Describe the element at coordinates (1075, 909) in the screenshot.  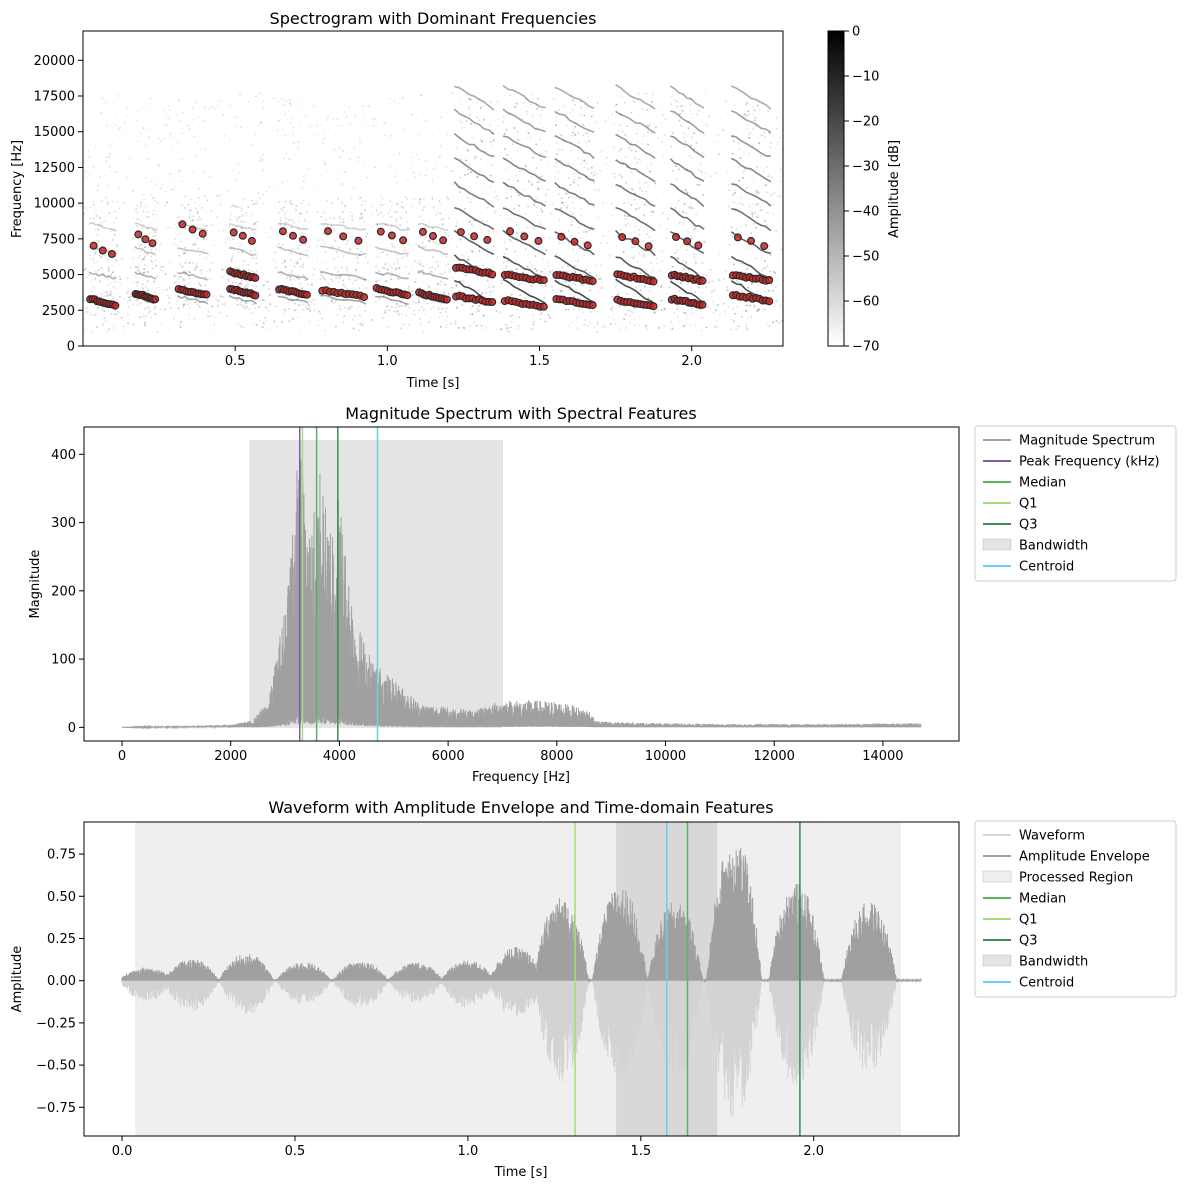
I see `waveform-legend-frame` at that location.